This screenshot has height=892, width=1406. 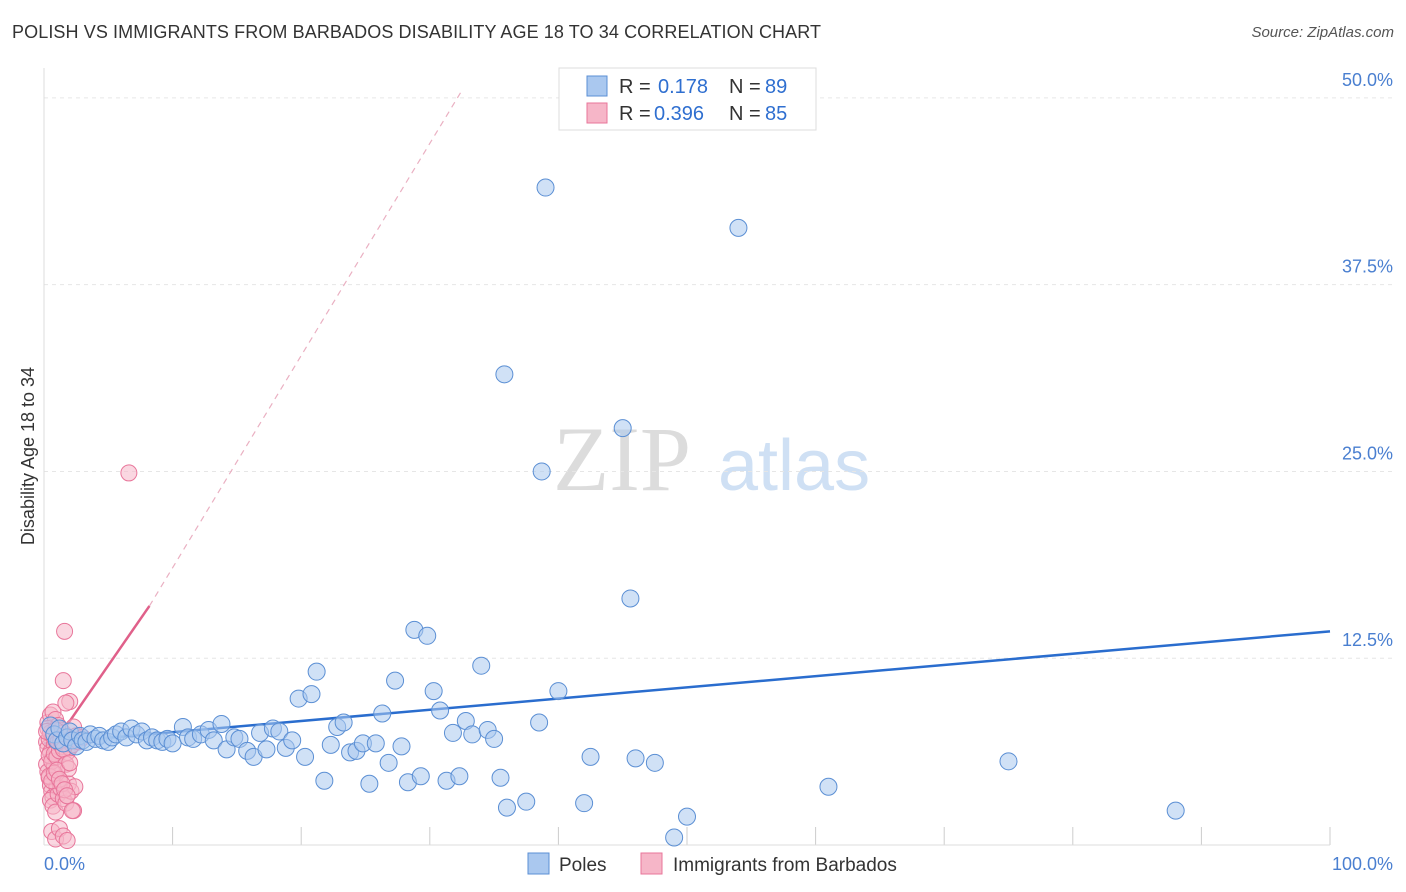 What do you see at coordinates (1367, 80) in the screenshot?
I see `y-tick-label-3: 50.0%` at bounding box center [1367, 80].